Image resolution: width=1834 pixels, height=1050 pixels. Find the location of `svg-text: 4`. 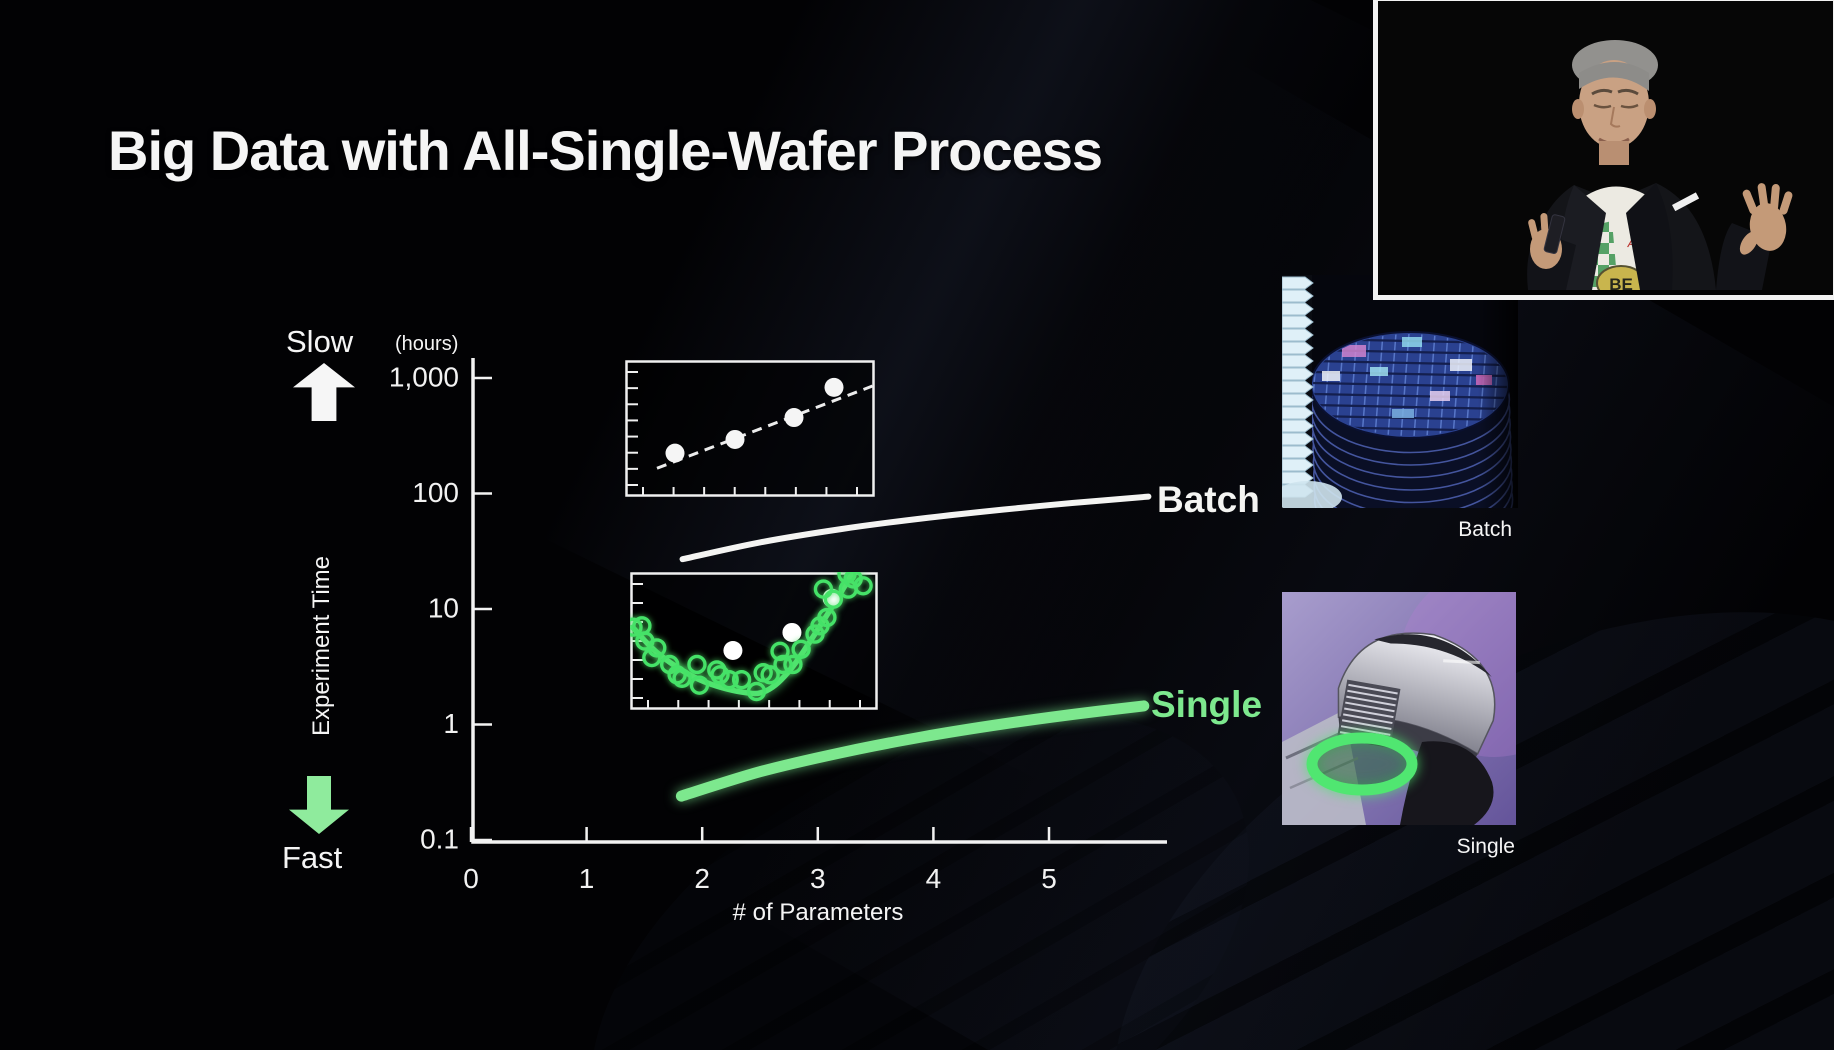

svg-text: 4 is located at coordinates (934, 878).